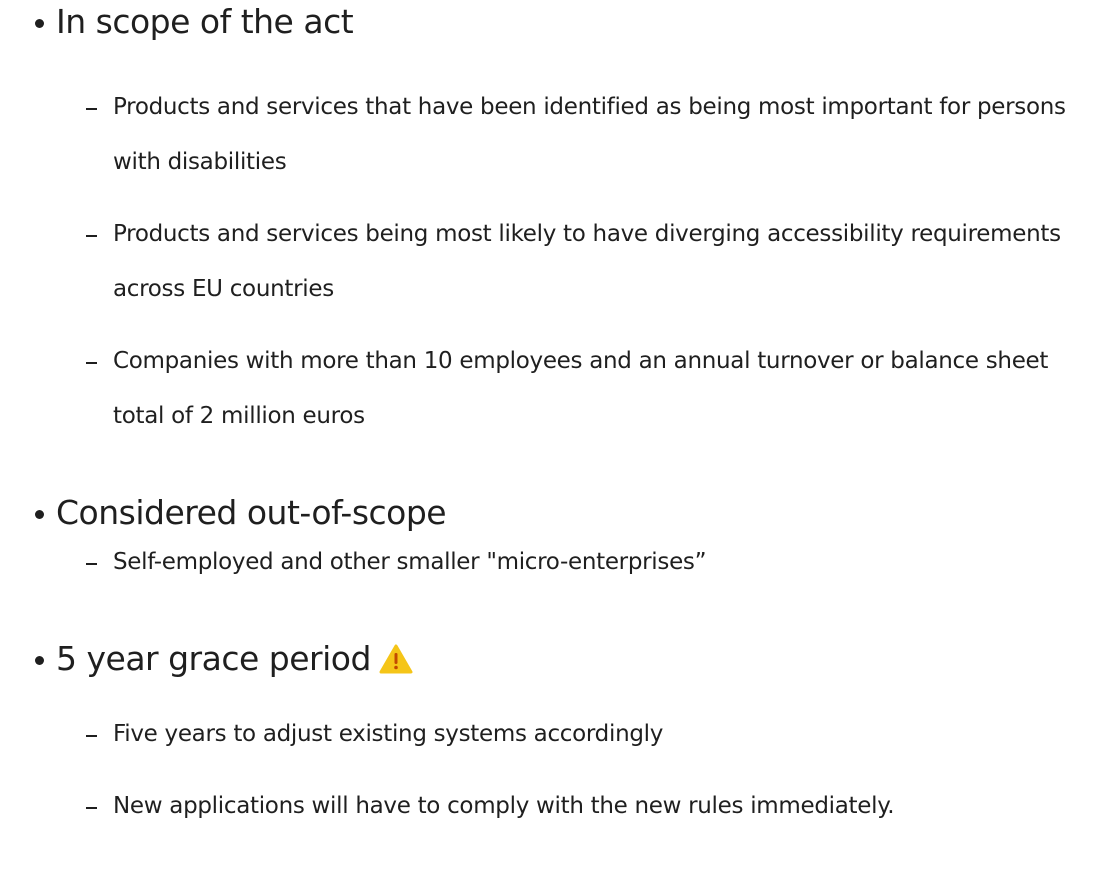  I want to click on section-title: 5 year grace period, so click(213, 658).